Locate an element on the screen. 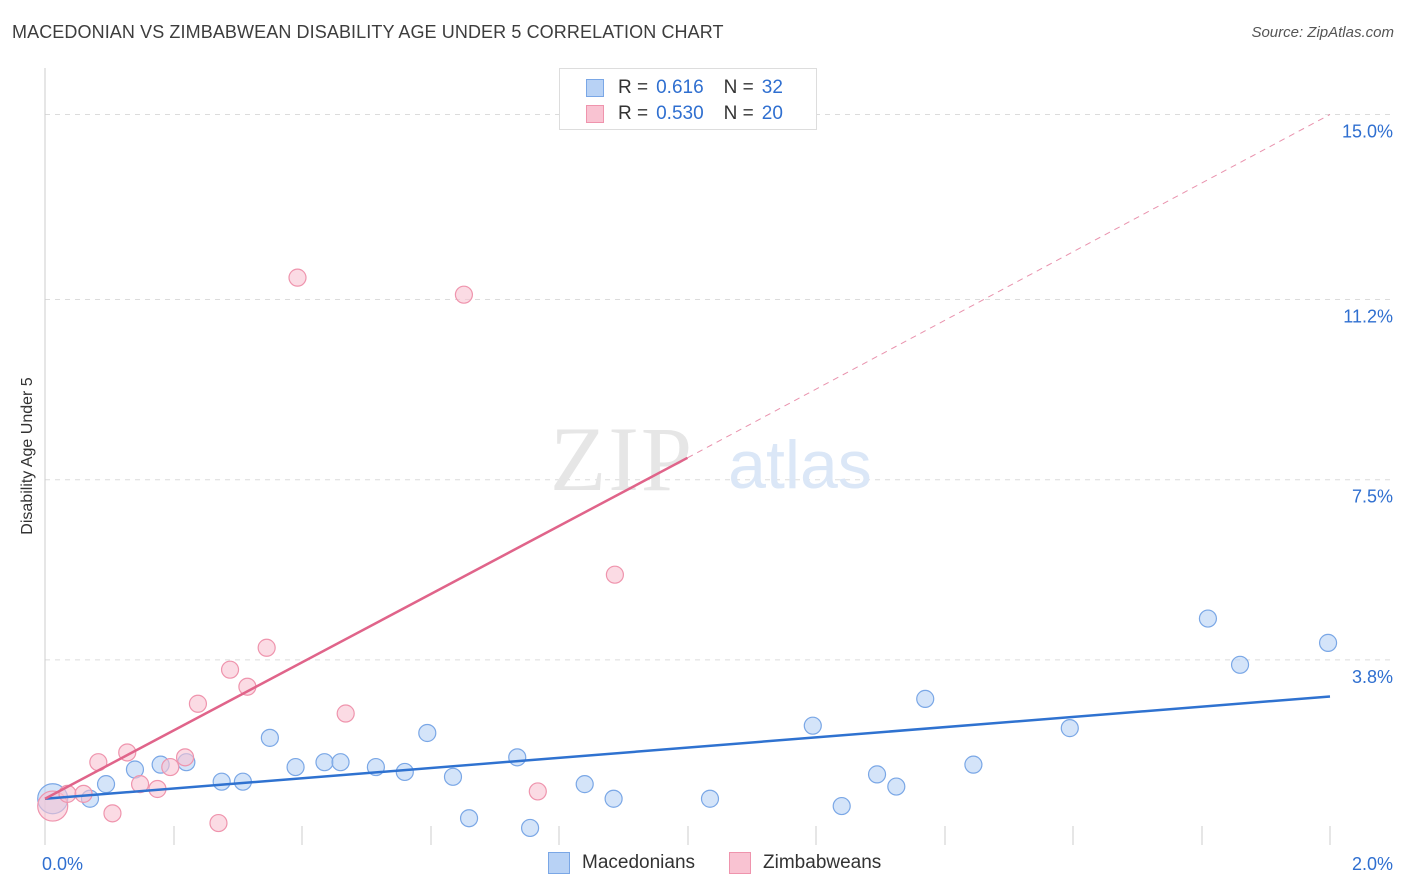  legend-row-zimbabweans: R = 0.530 N = 20 is located at coordinates (684, 114).